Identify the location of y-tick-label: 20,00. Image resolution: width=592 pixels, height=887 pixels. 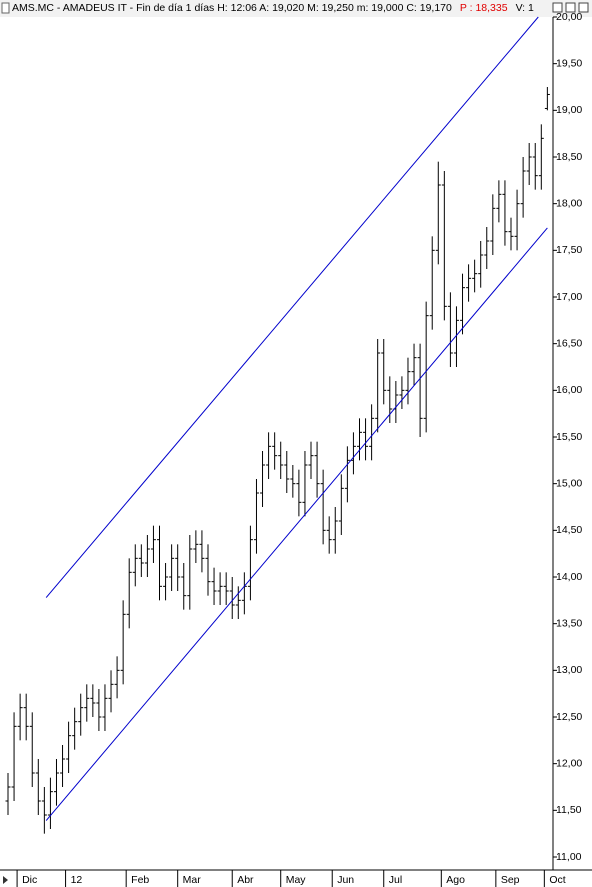
(569, 17).